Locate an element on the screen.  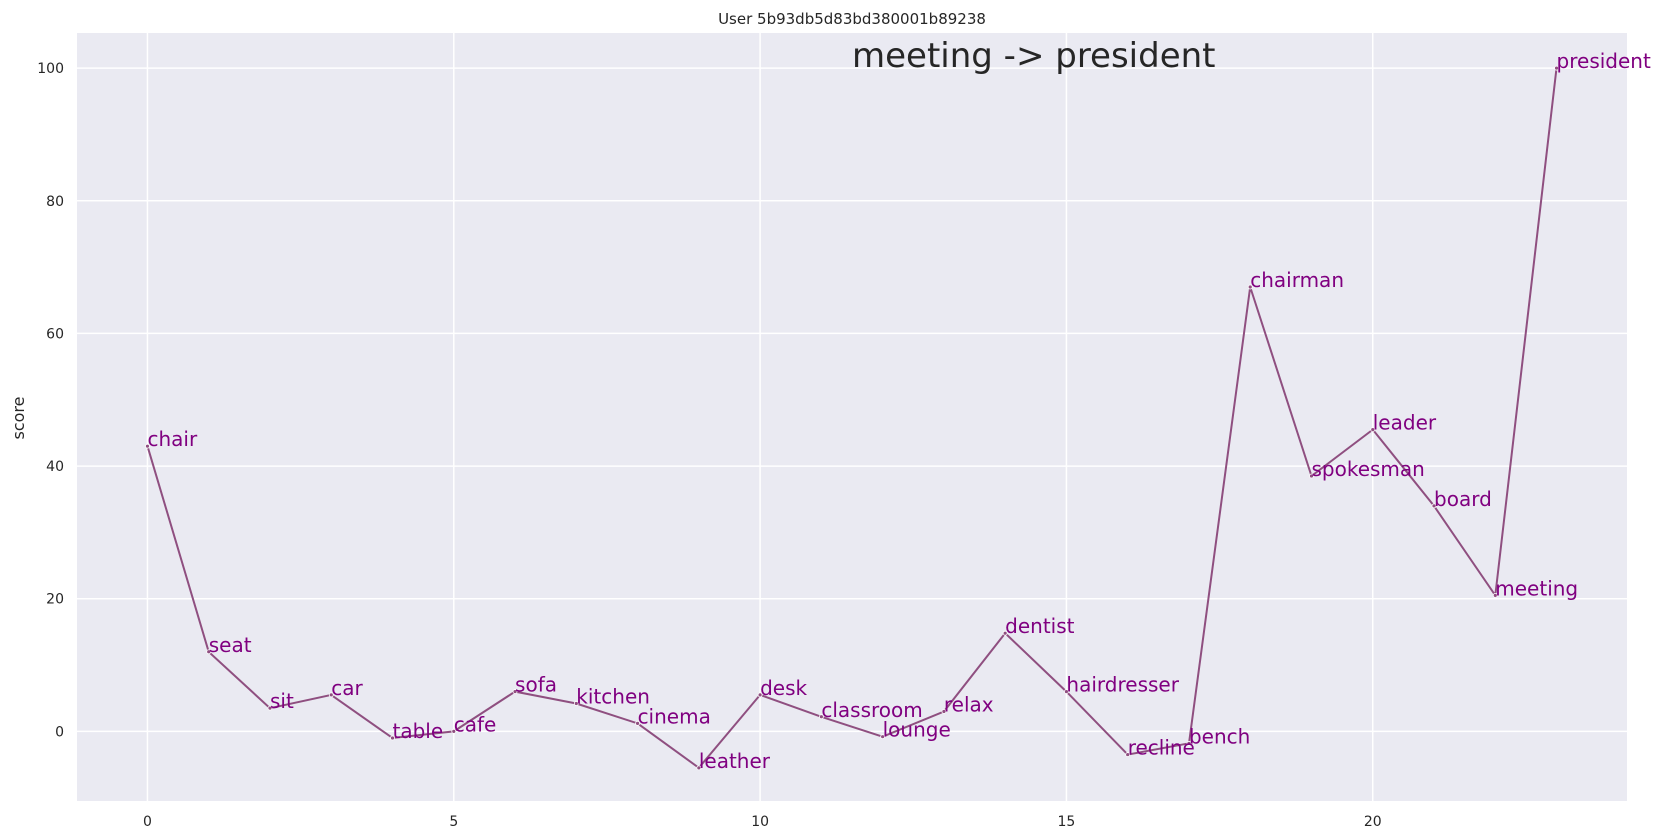
y-axis-label: score is located at coordinates (18, 418).